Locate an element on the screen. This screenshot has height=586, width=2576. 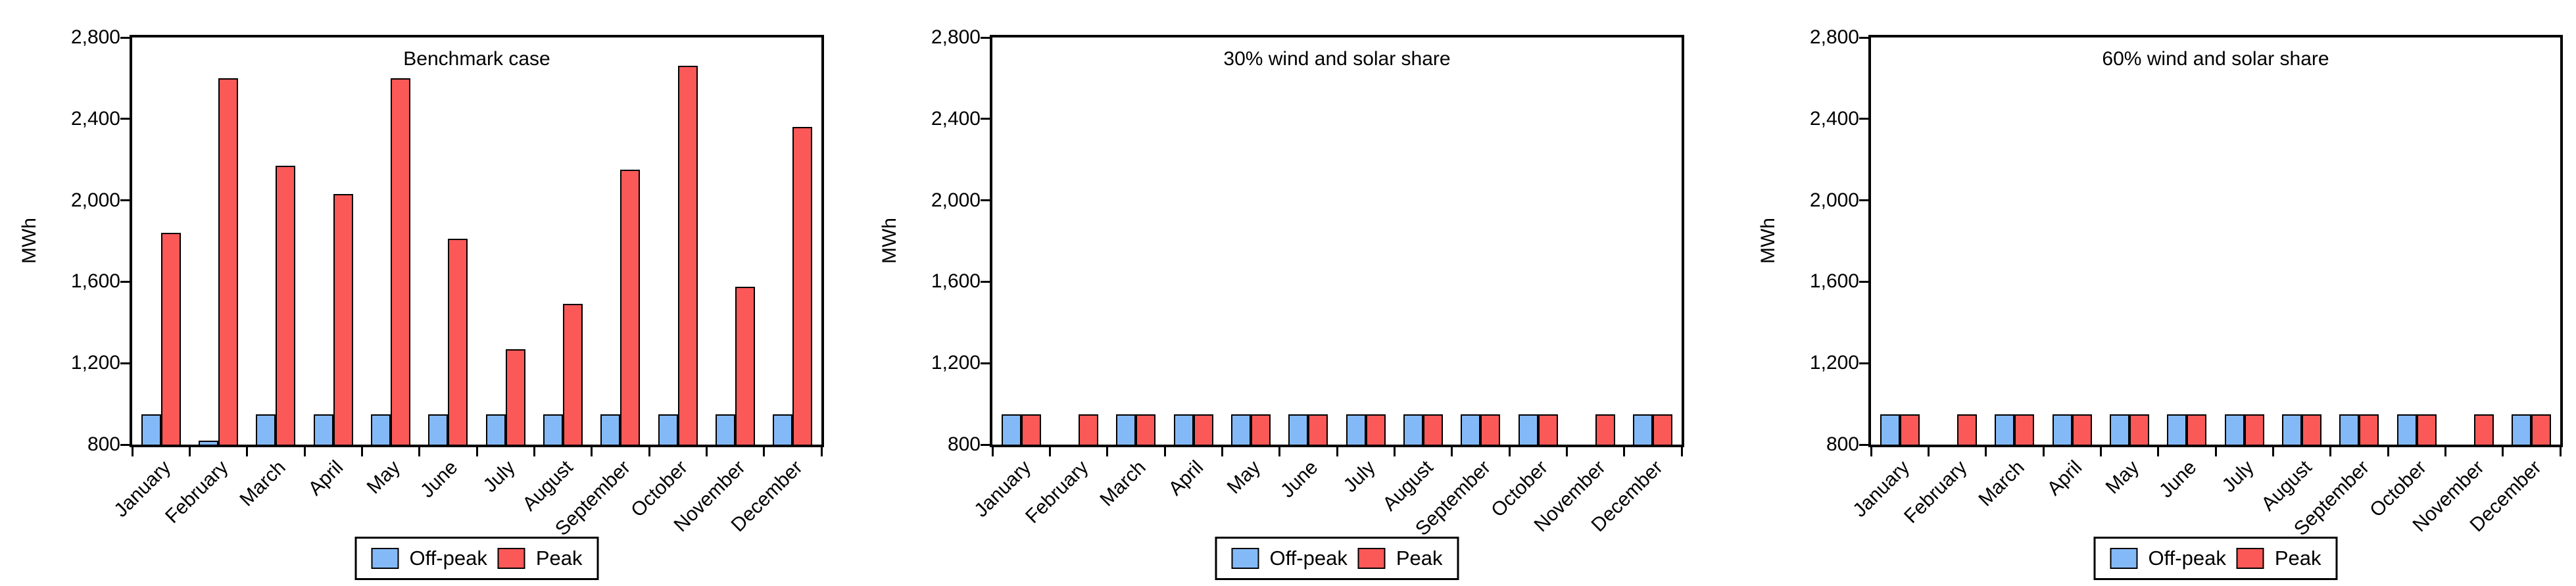
chart-title: 60% wind and solar share is located at coordinates (2215, 59).